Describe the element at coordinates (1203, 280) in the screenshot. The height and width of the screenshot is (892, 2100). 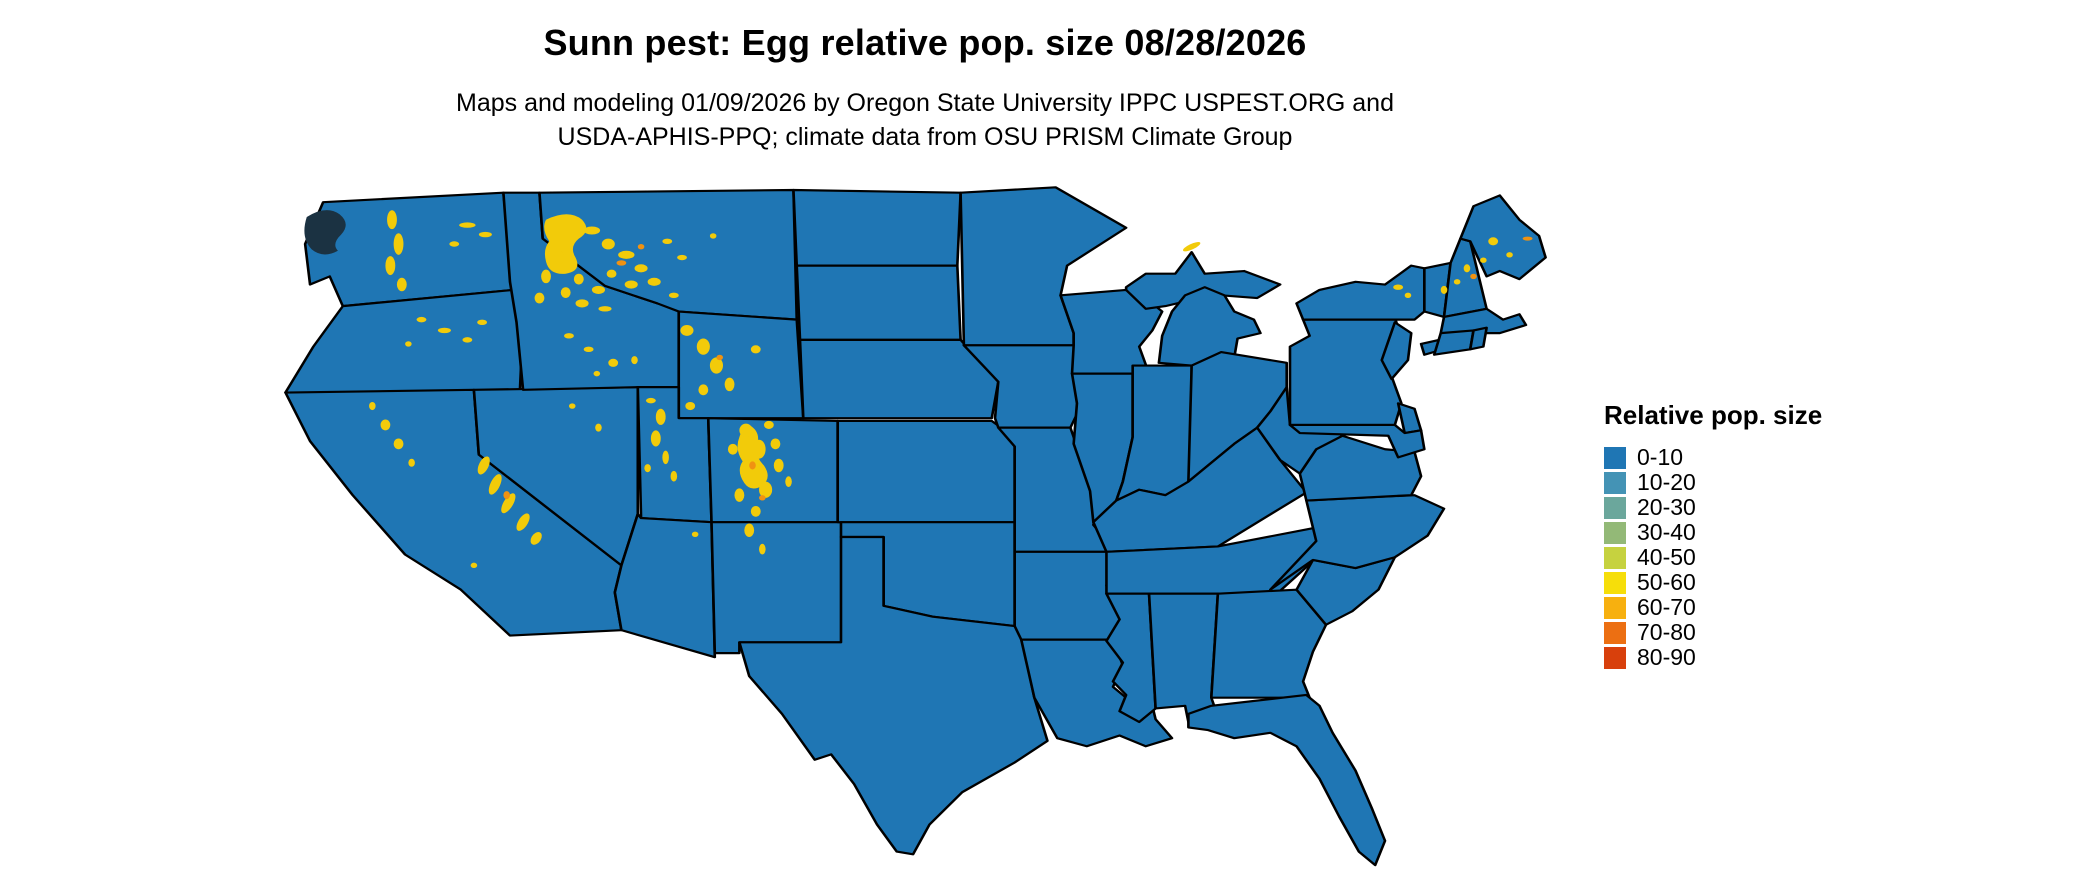
I see `state-michigan-upper-peninsula` at that location.